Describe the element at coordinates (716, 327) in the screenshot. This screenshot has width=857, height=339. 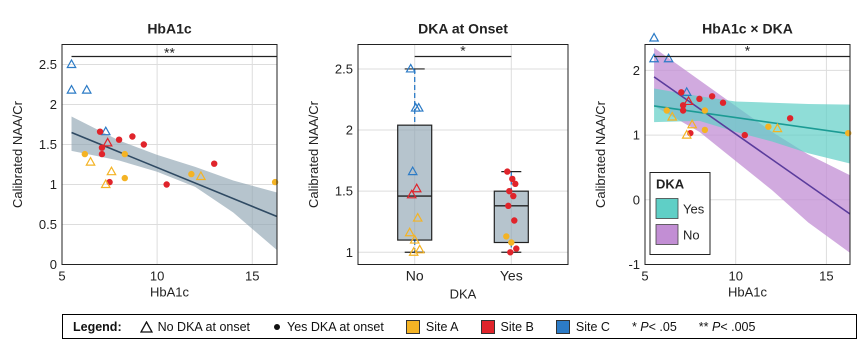
I see `sig2-p: P` at that location.